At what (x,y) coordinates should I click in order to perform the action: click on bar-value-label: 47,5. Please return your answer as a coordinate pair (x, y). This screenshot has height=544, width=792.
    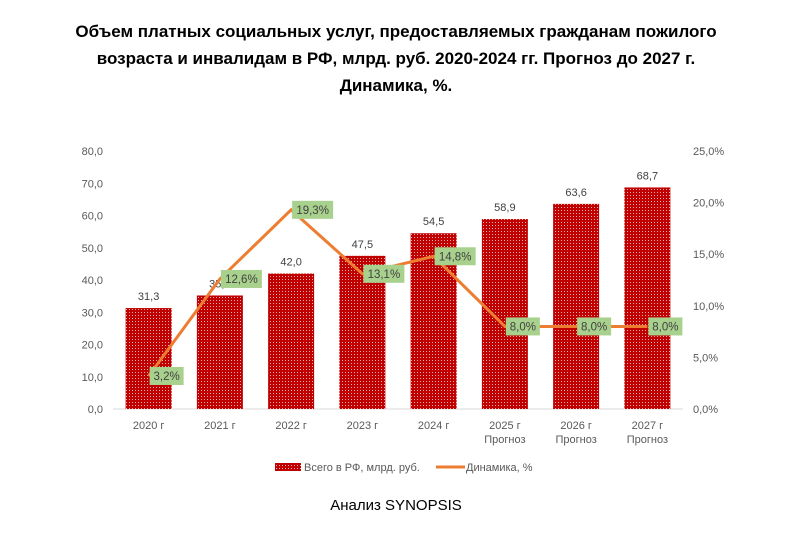
    Looking at the image, I should click on (362, 245).